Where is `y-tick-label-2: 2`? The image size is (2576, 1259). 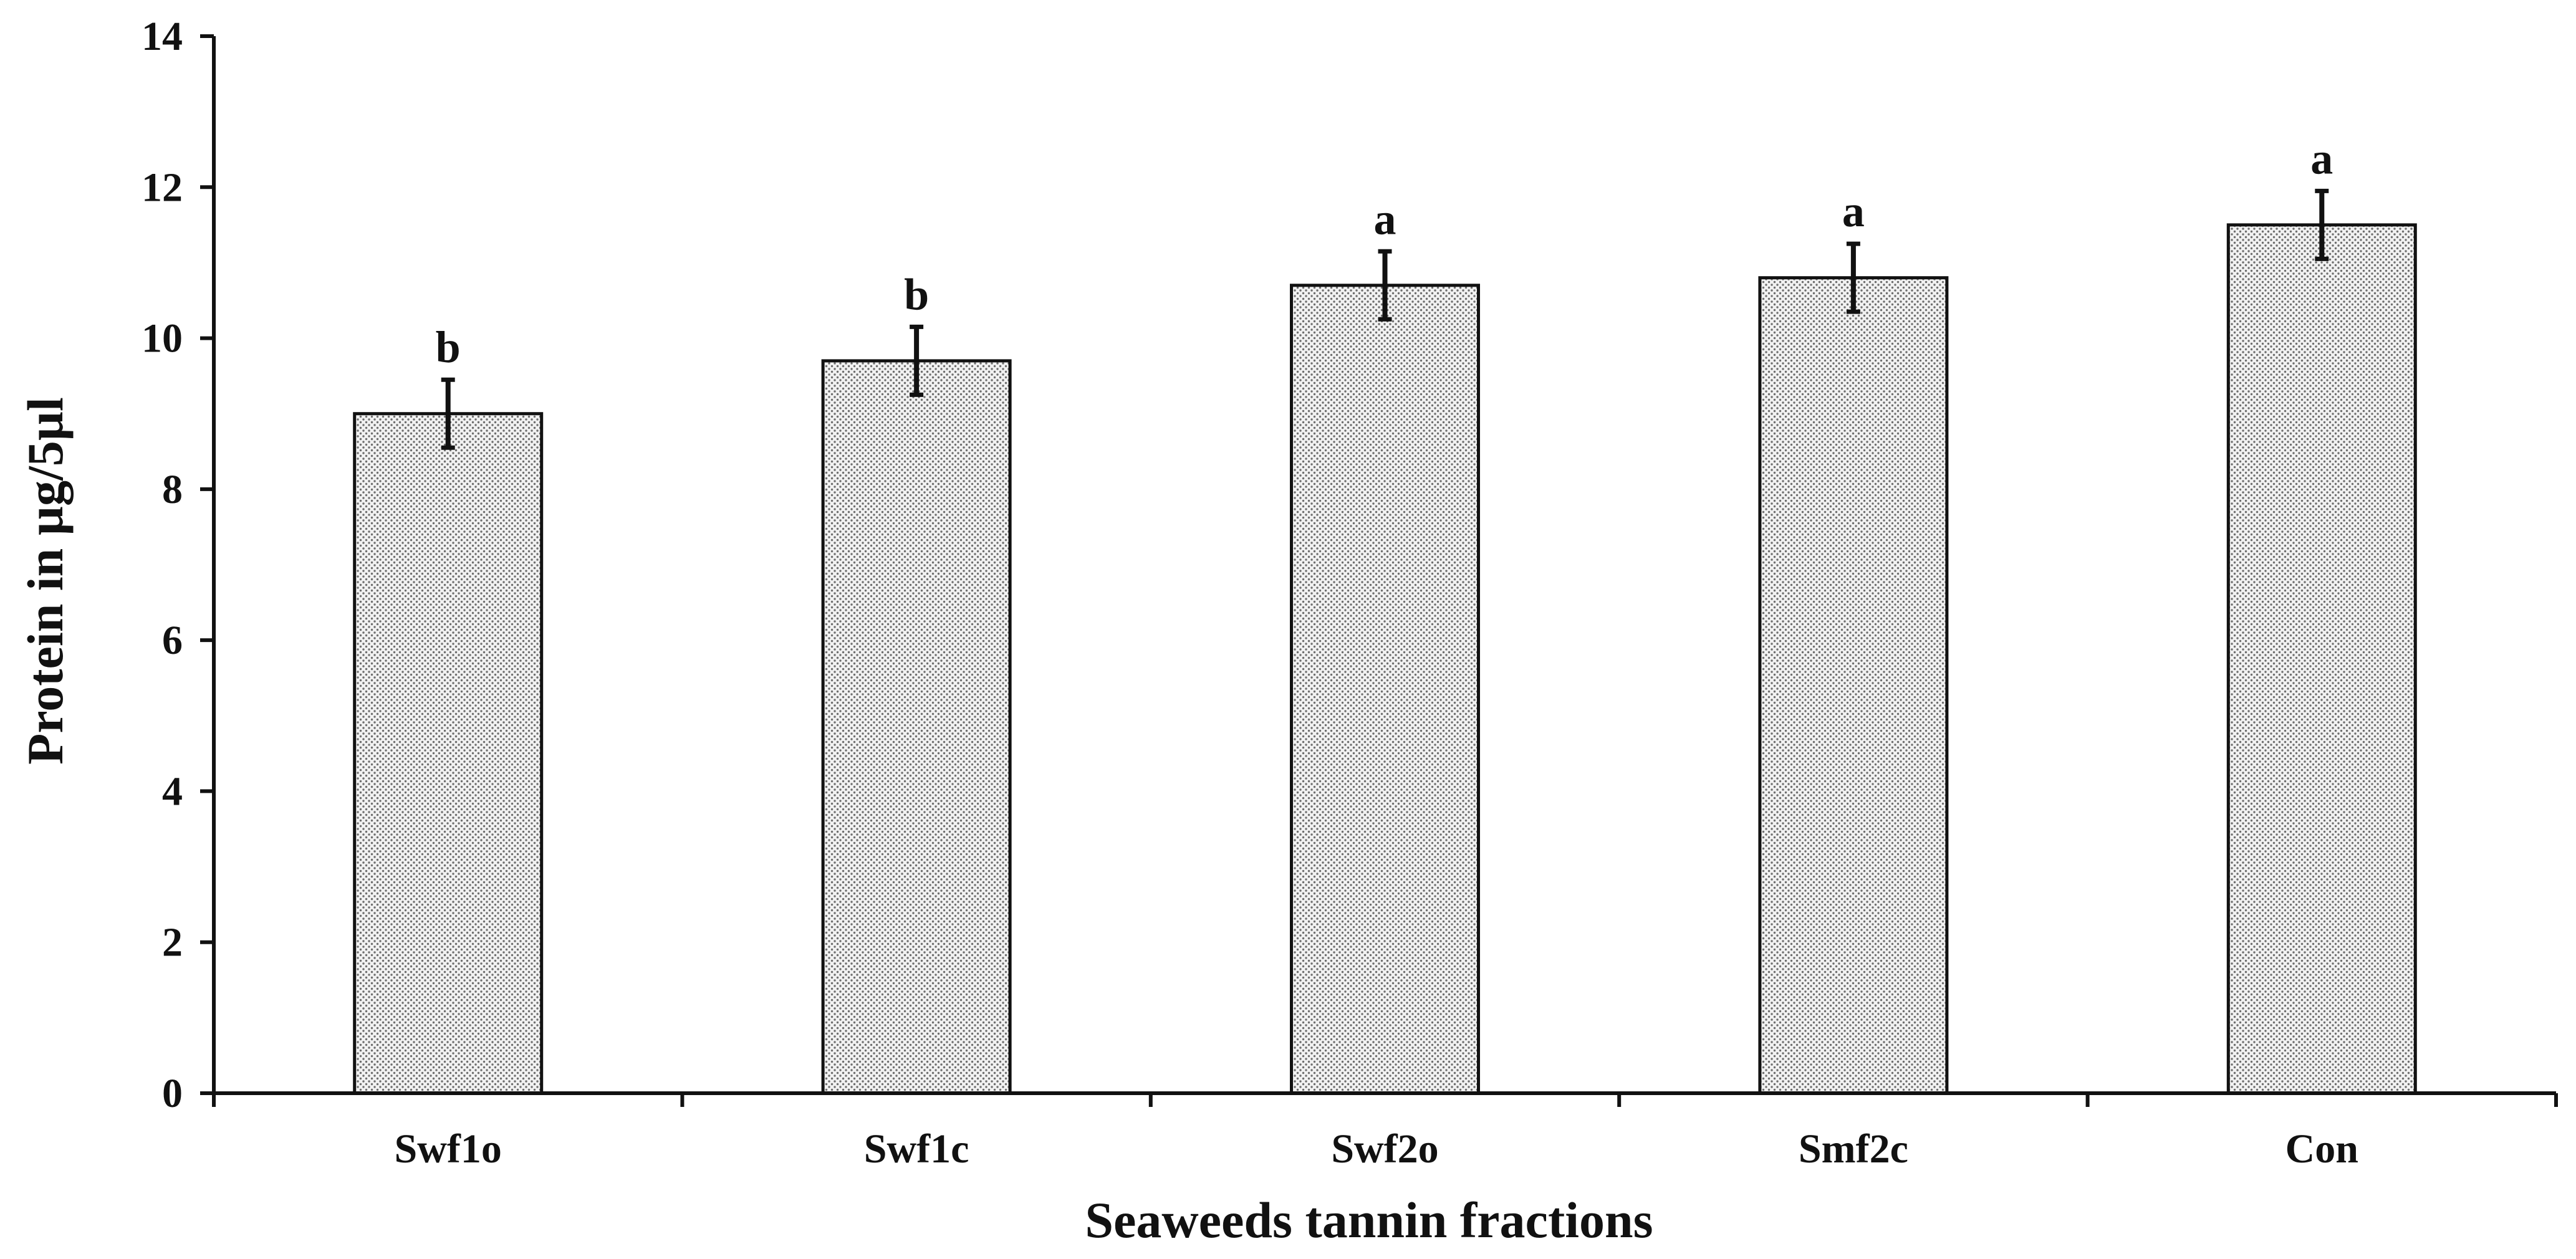 y-tick-label-2: 2 is located at coordinates (172, 943).